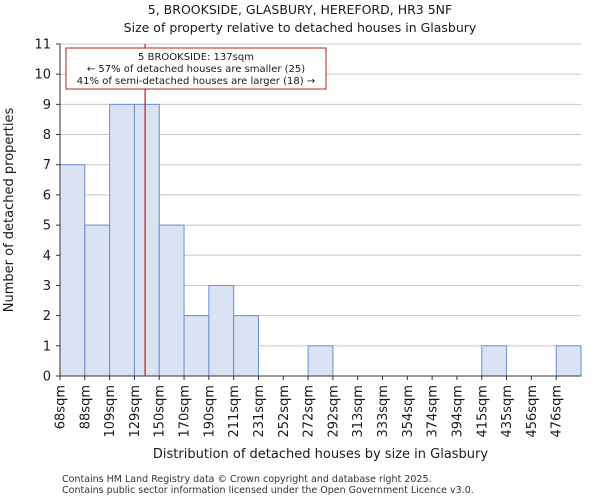 The width and height of the screenshot is (600, 500). What do you see at coordinates (47, 165) in the screenshot?
I see `y-tick-label: 7` at bounding box center [47, 165].